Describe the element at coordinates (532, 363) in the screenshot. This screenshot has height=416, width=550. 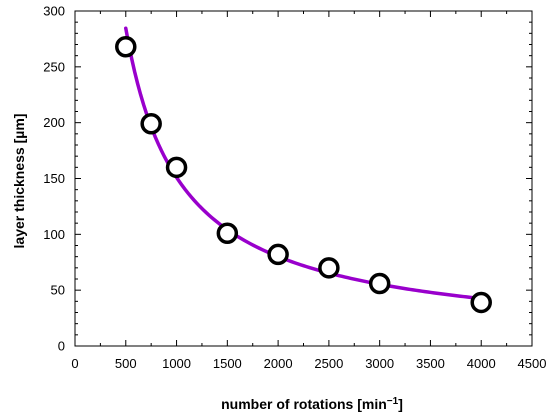
I see `x-tick-label: 4500` at that location.